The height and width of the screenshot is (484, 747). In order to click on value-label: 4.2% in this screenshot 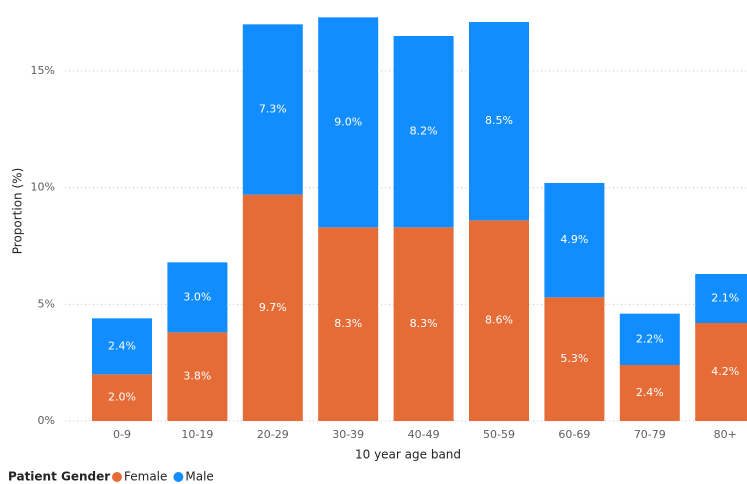, I will do `click(725, 371)`.